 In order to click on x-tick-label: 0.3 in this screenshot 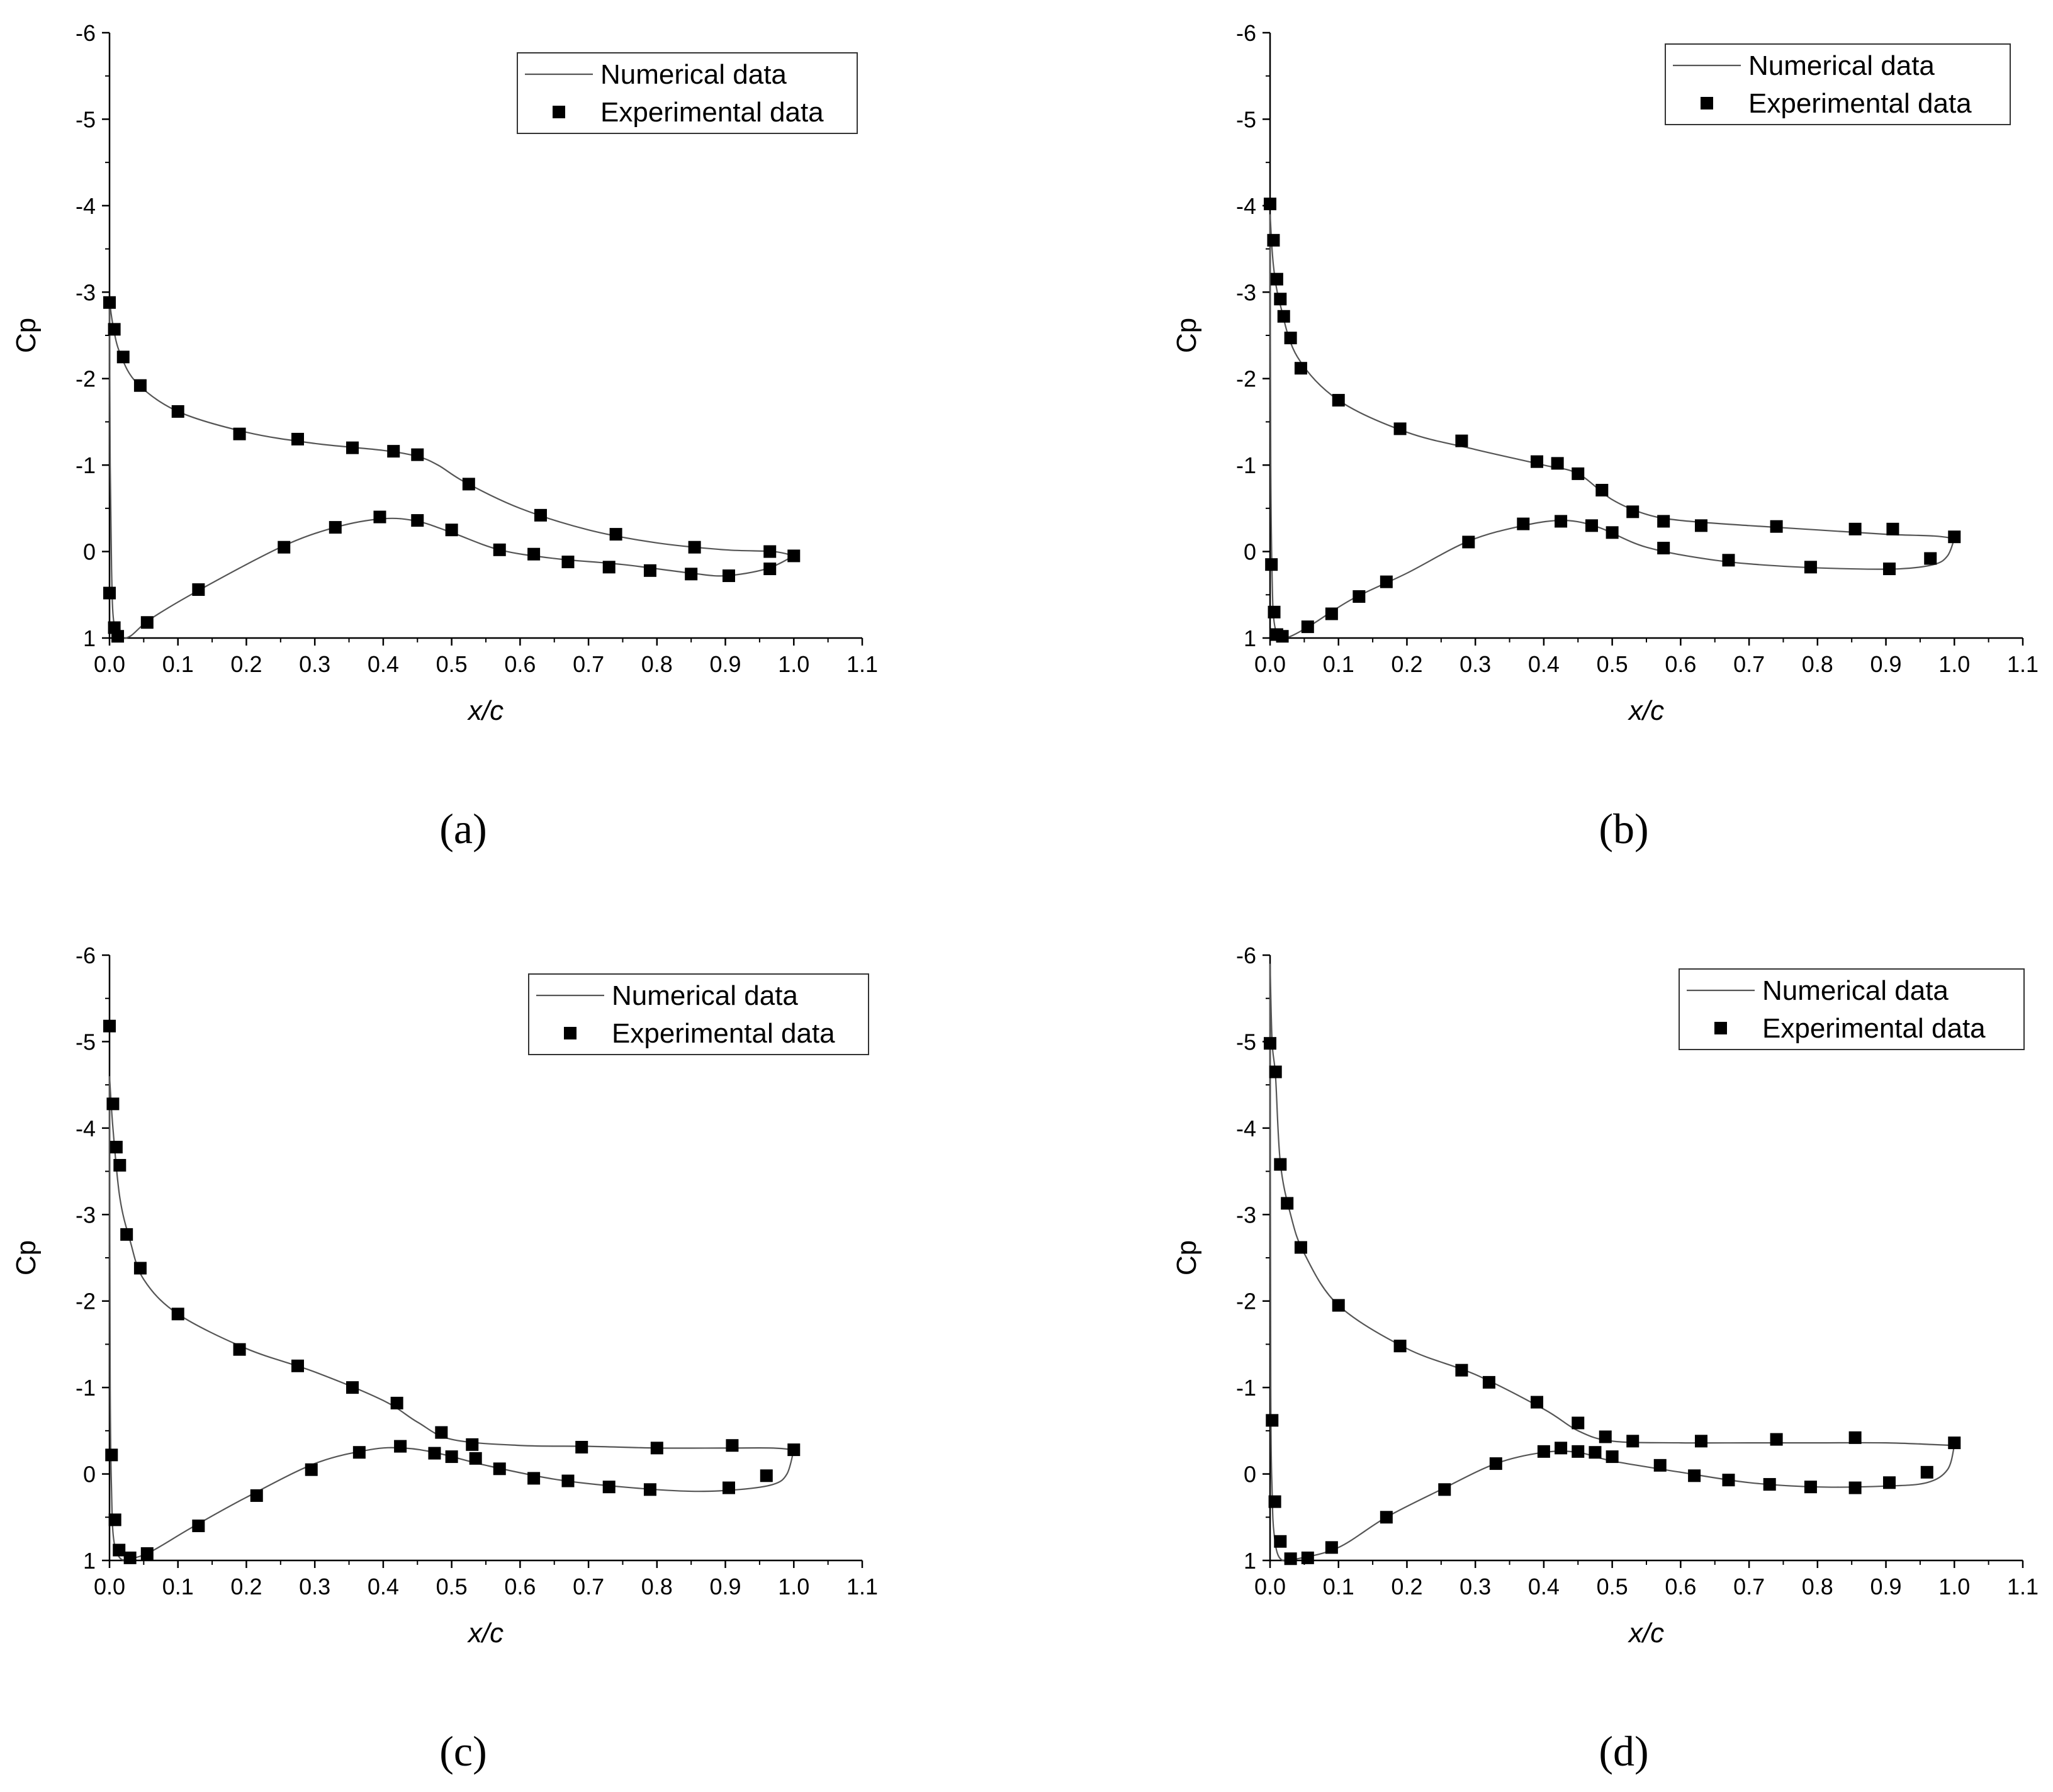, I will do `click(1476, 664)`.